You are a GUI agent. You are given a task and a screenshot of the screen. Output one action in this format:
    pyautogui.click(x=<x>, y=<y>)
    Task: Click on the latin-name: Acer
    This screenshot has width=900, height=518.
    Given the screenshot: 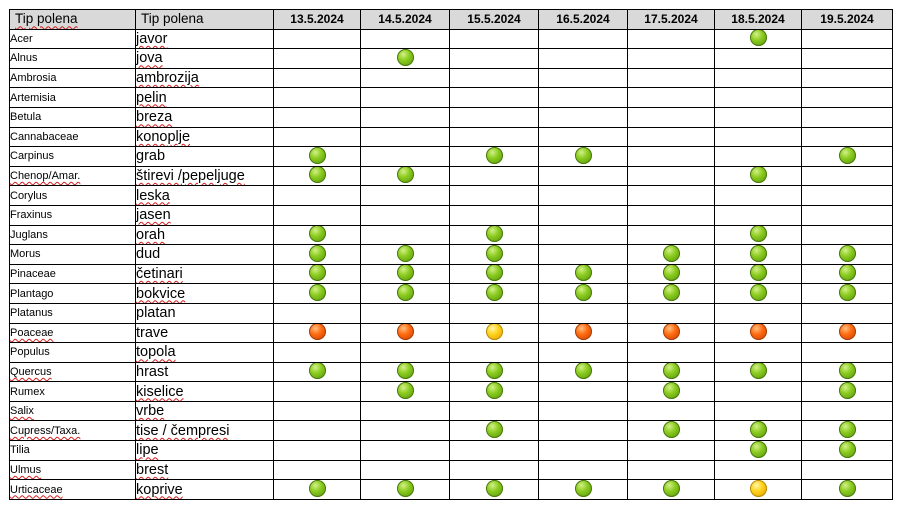 What is the action you would take?
    pyautogui.click(x=72, y=39)
    